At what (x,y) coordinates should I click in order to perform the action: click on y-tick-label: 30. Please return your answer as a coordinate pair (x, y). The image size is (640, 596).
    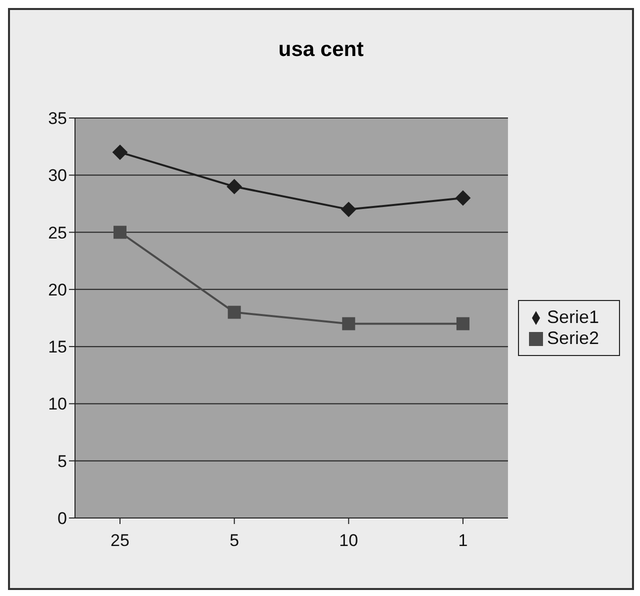
    Looking at the image, I should click on (57, 176).